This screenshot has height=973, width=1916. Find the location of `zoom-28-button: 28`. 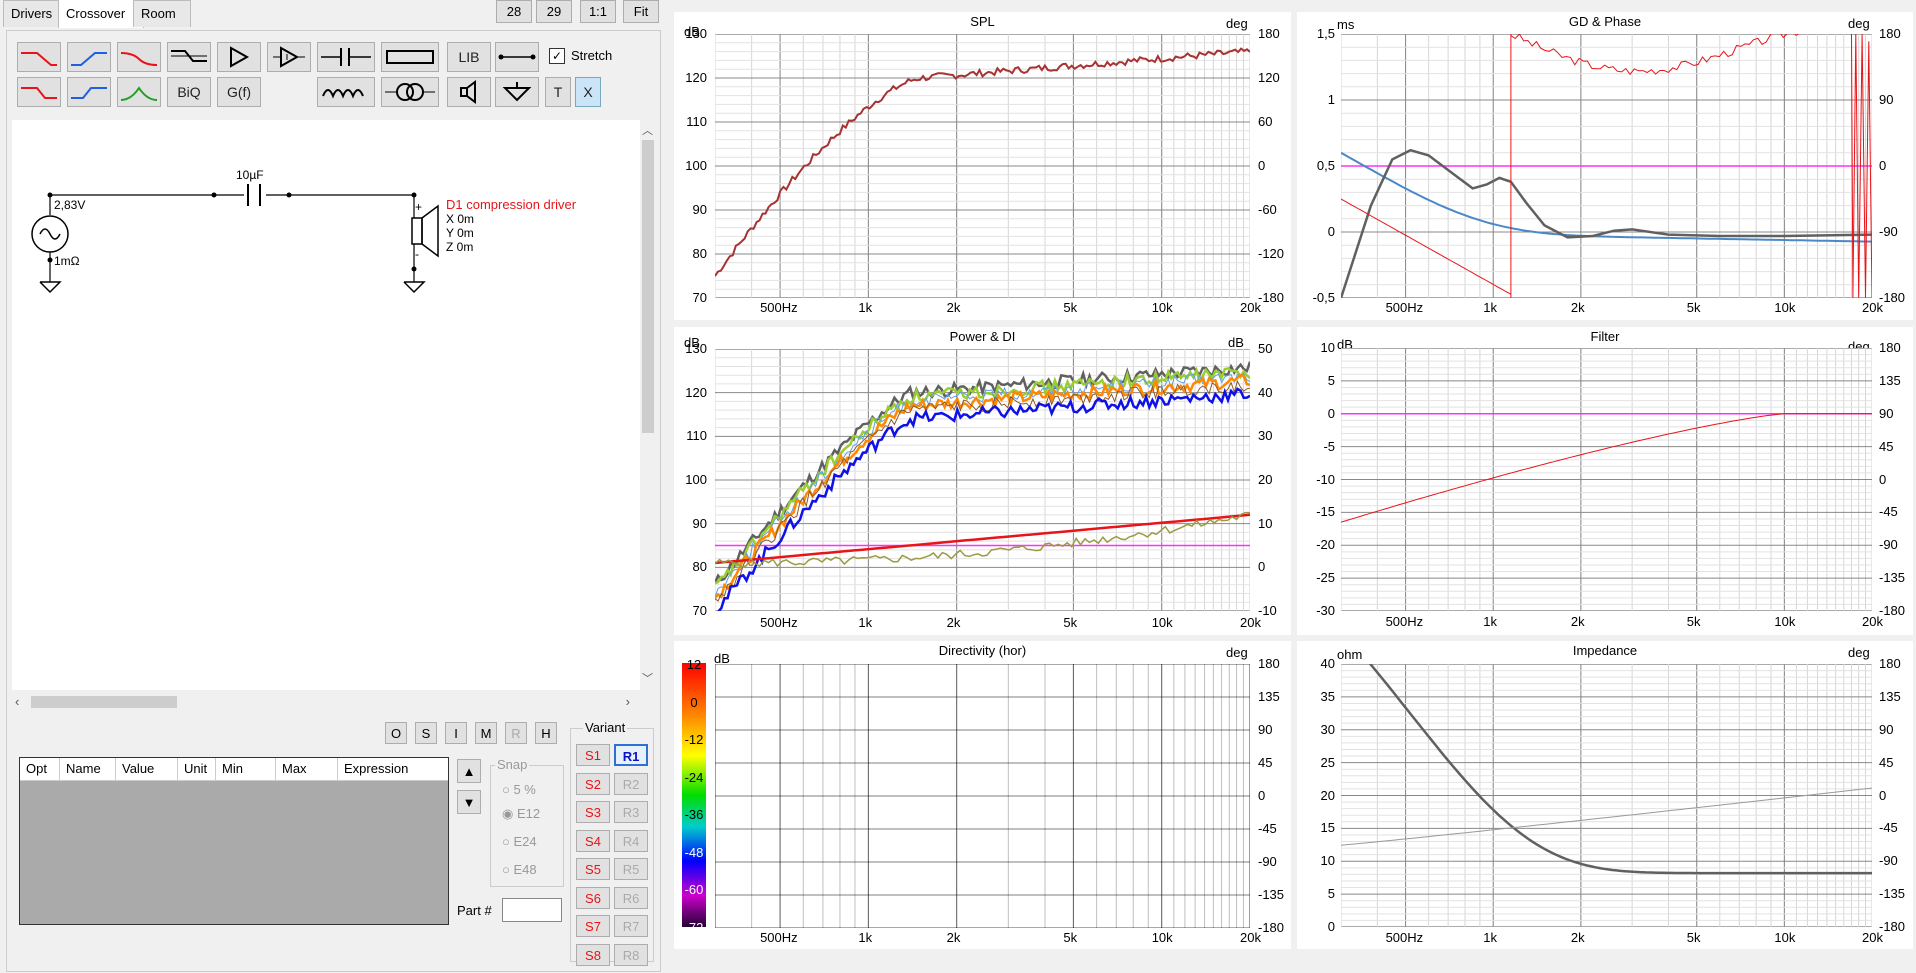

zoom-28-button: 28 is located at coordinates (514, 11).